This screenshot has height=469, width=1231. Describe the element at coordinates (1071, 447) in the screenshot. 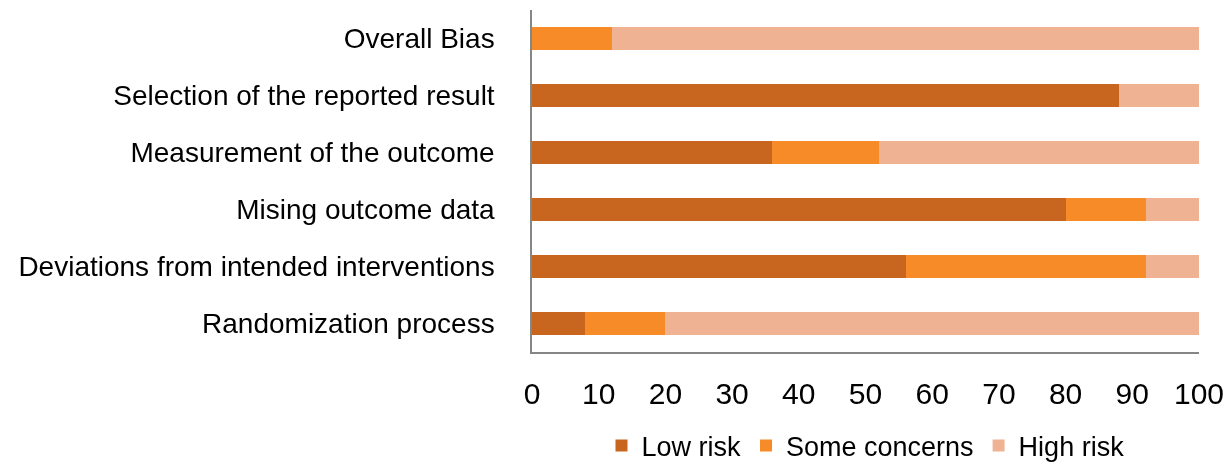

I see `legend-label: High risk` at that location.